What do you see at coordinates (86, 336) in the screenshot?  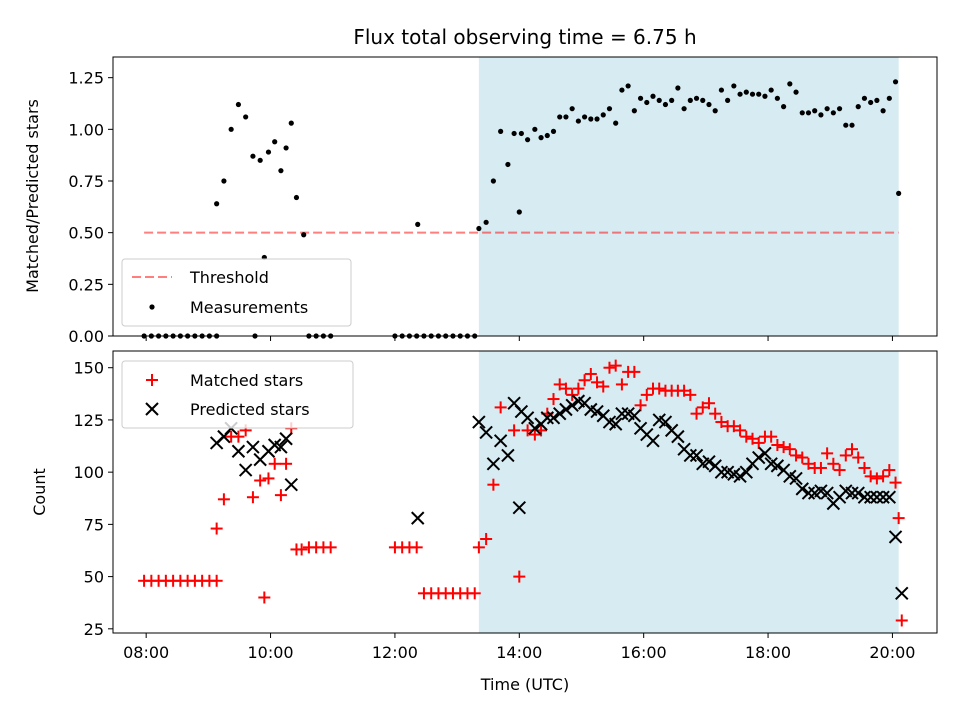 I see `y-tick-label: 0.00` at bounding box center [86, 336].